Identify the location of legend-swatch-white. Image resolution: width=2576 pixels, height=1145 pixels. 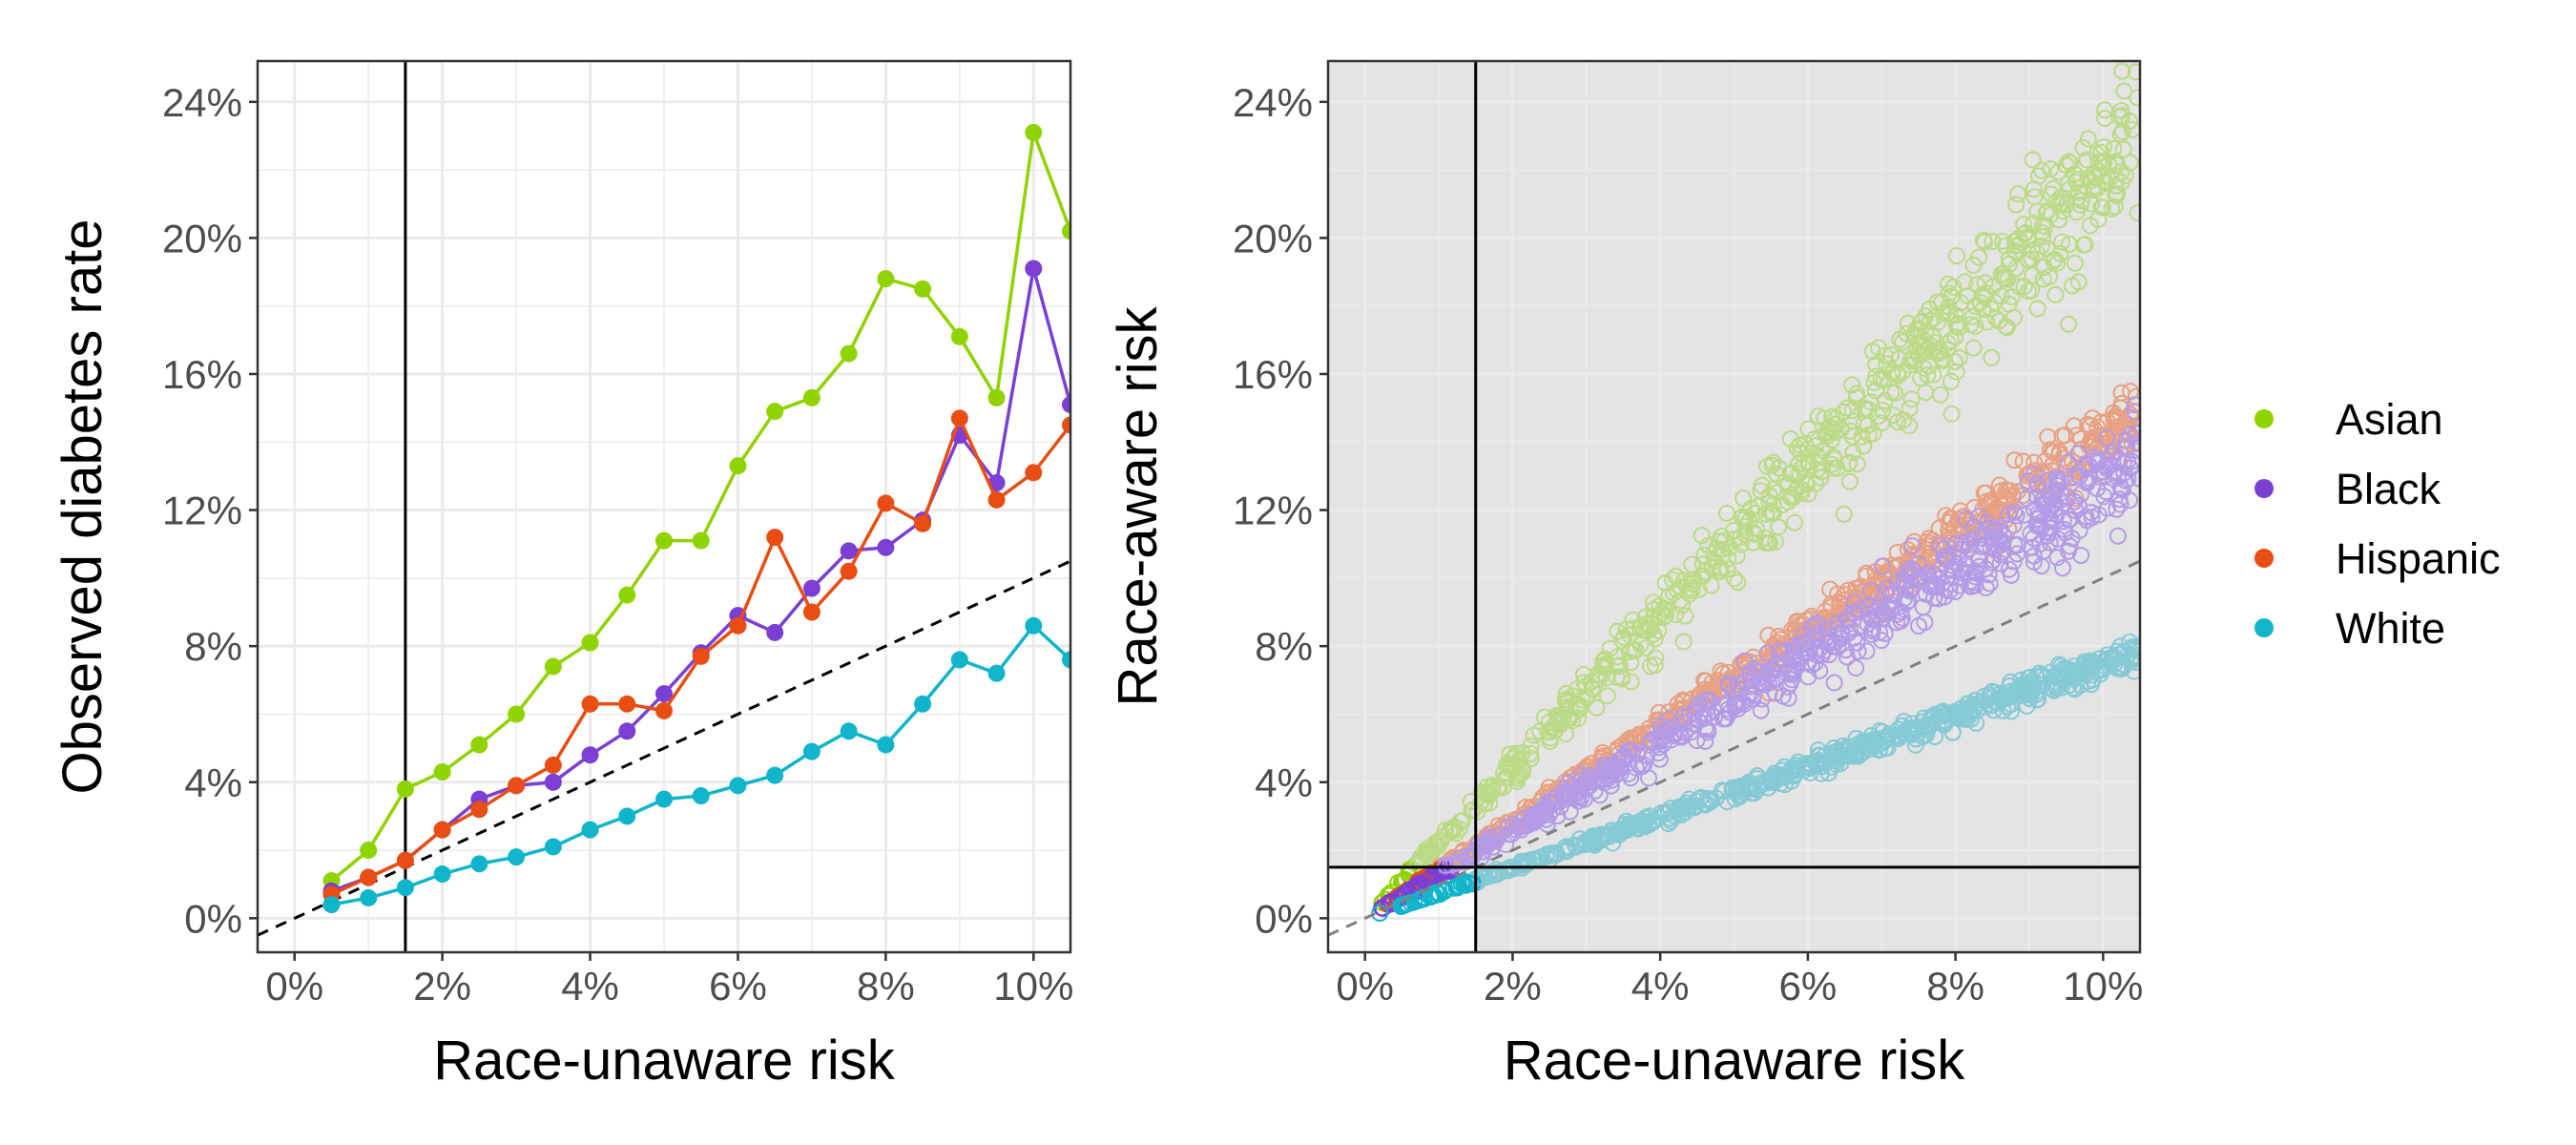
(2264, 627).